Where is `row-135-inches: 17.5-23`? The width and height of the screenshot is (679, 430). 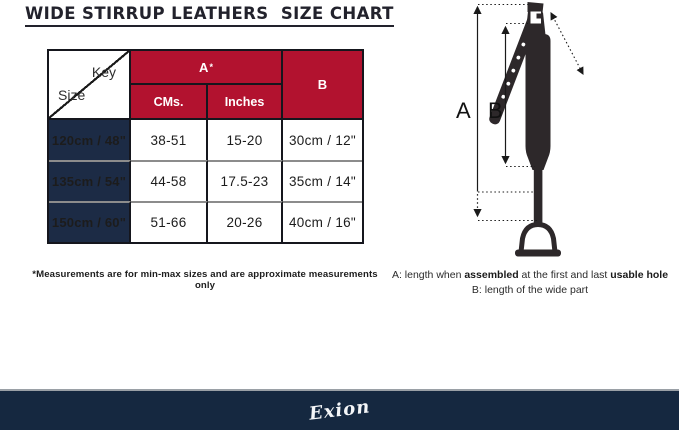 row-135-inches: 17.5-23 is located at coordinates (245, 180).